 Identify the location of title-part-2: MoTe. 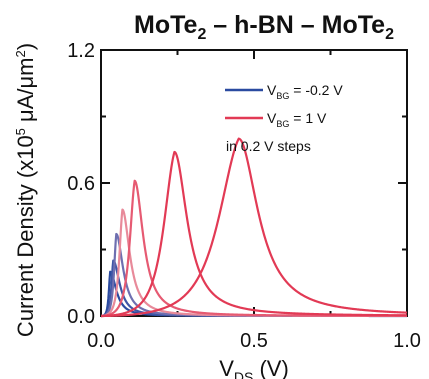
(354, 25).